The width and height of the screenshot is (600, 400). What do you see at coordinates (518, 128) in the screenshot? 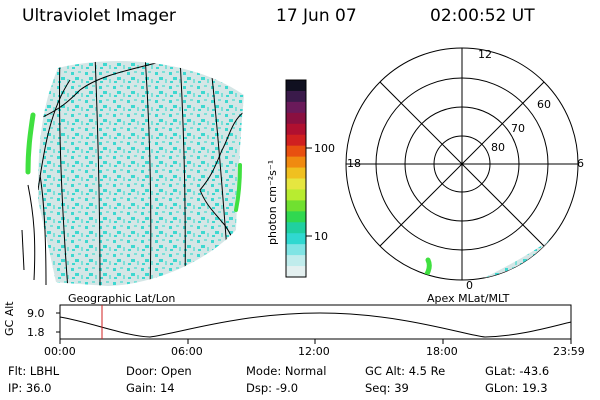
I see `mlat-label-70: 70` at bounding box center [518, 128].